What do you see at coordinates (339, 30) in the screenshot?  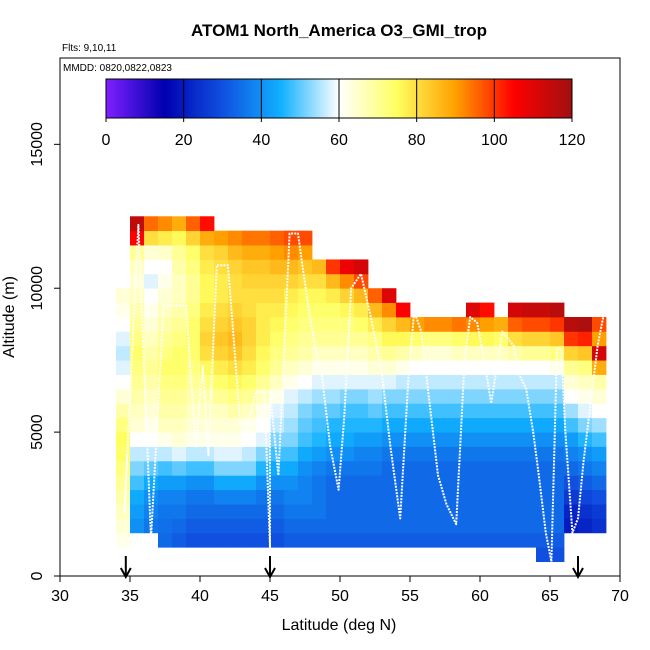 I see `chart-title: ATOM1 North_America O3_GMI_trop` at bounding box center [339, 30].